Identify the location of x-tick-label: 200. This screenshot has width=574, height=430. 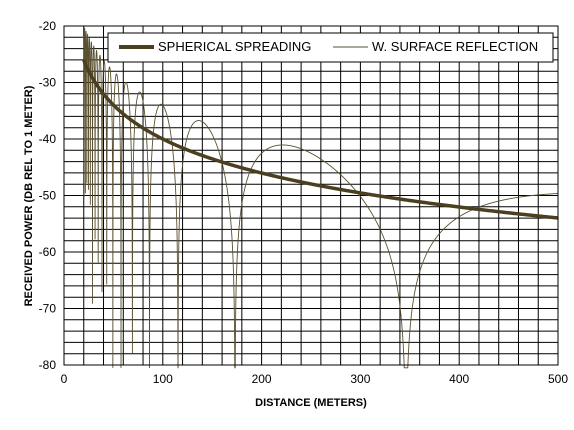
(262, 379).